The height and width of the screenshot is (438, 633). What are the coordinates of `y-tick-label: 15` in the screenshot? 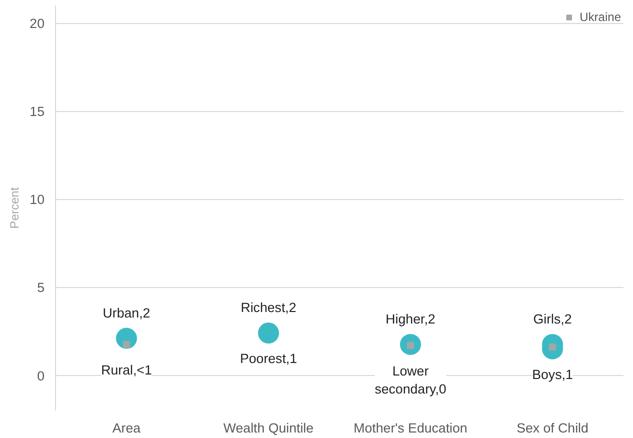 It's located at (37, 112).